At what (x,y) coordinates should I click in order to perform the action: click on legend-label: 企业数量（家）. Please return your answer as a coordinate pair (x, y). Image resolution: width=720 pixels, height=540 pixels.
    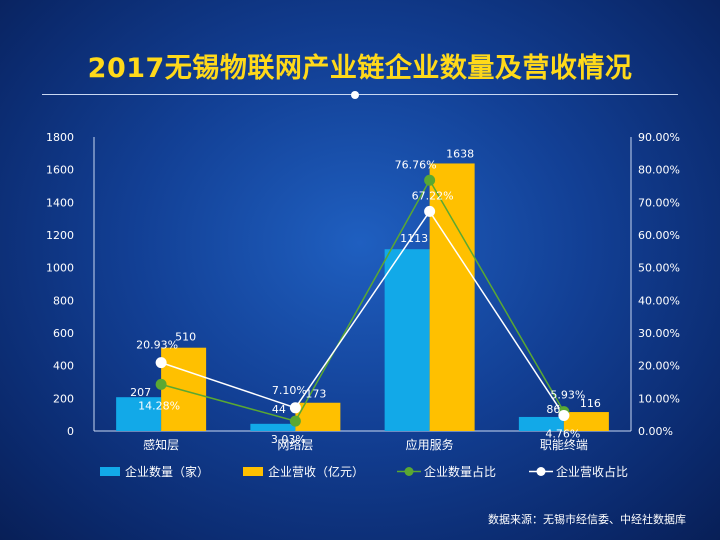
    Looking at the image, I should click on (167, 471).